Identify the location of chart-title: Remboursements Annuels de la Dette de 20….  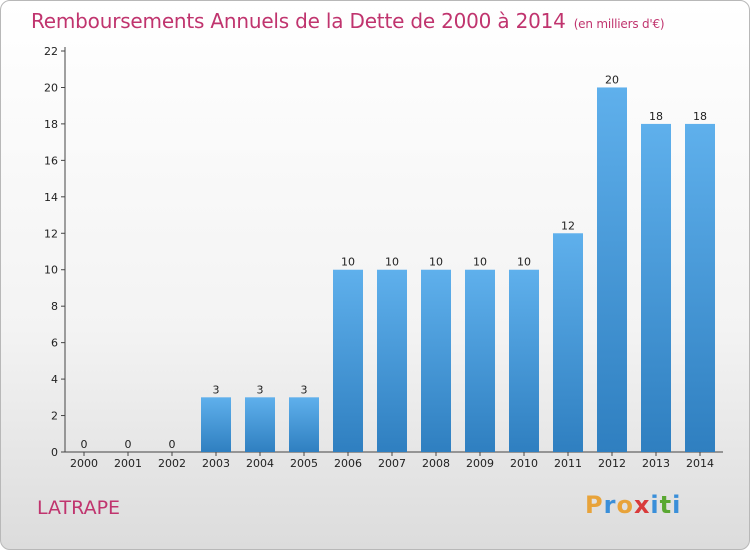
(348, 21).